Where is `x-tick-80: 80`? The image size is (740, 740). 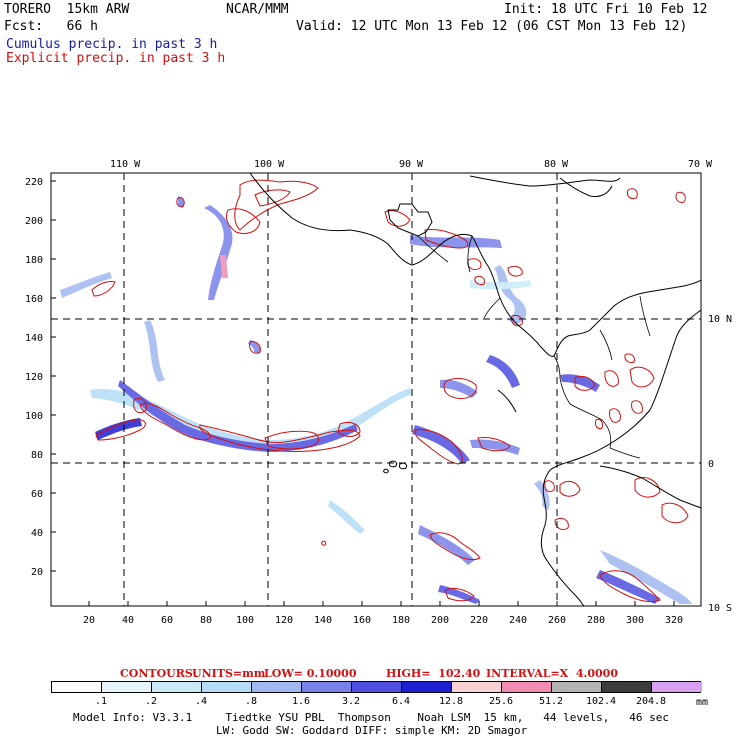
x-tick-80: 80 is located at coordinates (206, 620).